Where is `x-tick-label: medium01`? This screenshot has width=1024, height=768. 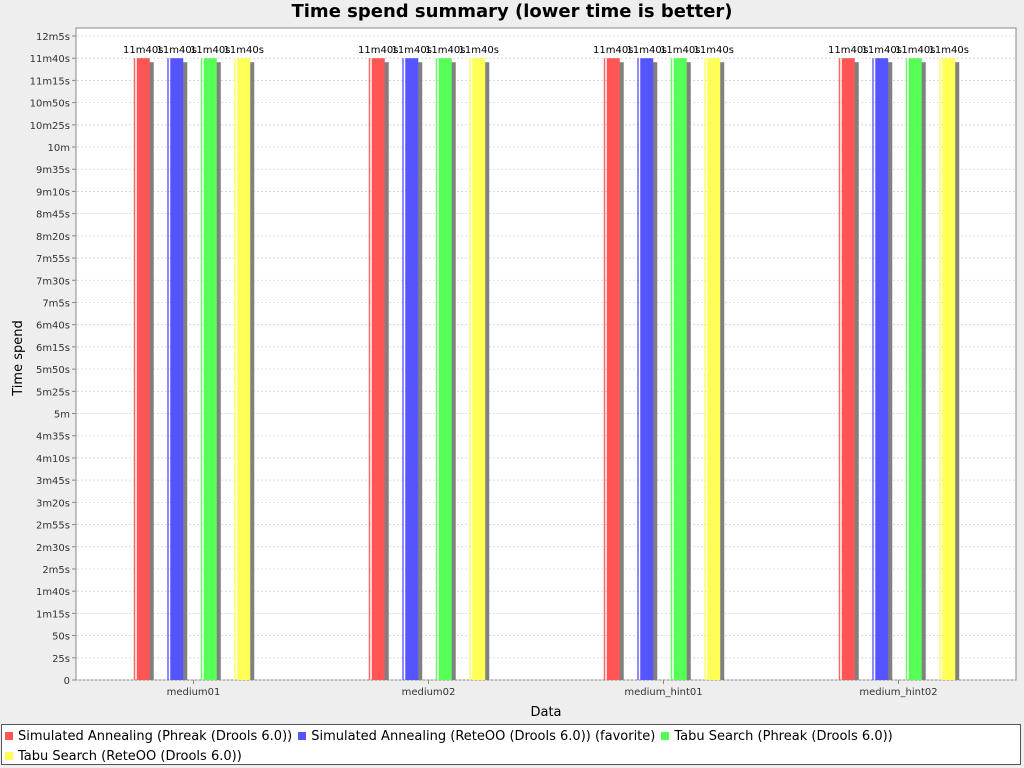
x-tick-label: medium01 is located at coordinates (194, 692).